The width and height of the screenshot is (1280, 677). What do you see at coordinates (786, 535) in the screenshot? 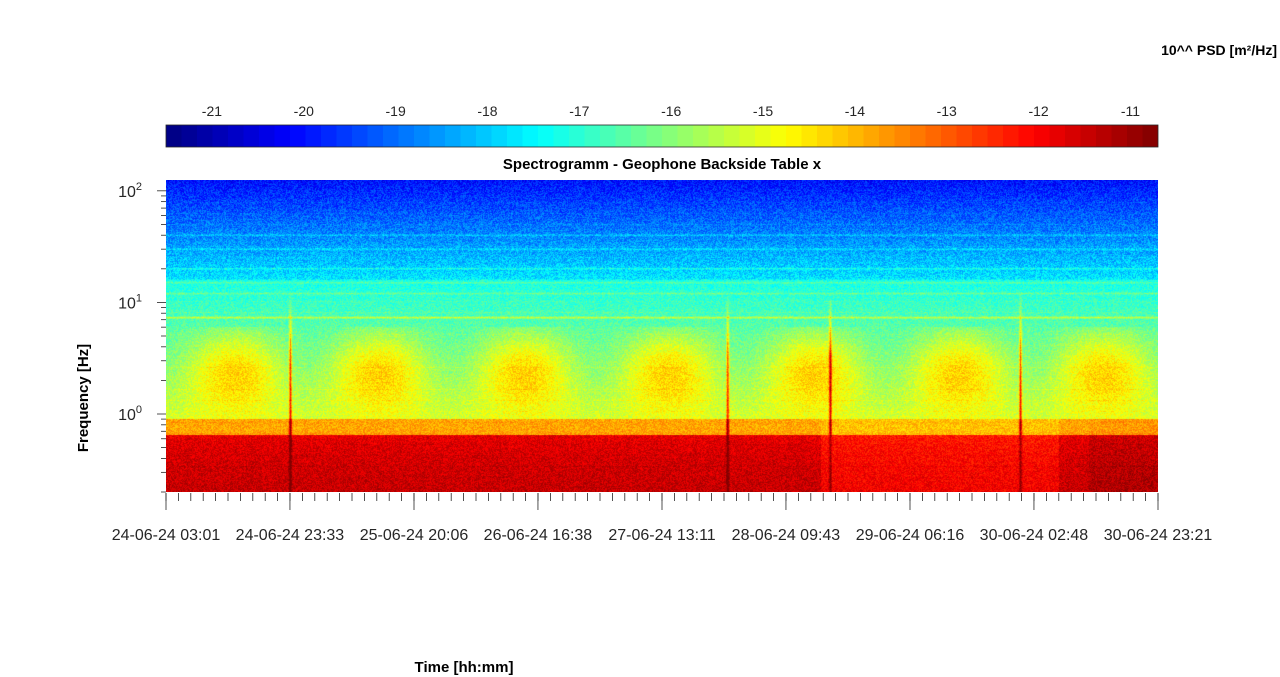
I see `x-tick-label: 28-06-24 09:43` at bounding box center [786, 535].